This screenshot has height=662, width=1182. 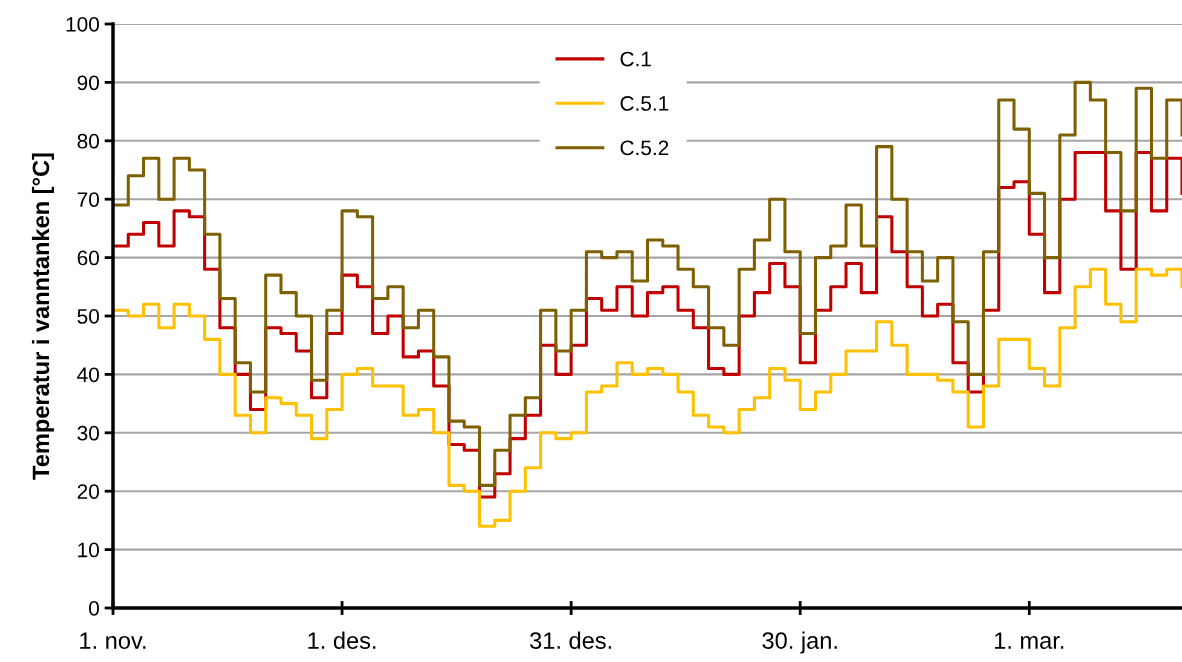 I want to click on y-tick-label: 50, so click(x=88, y=316).